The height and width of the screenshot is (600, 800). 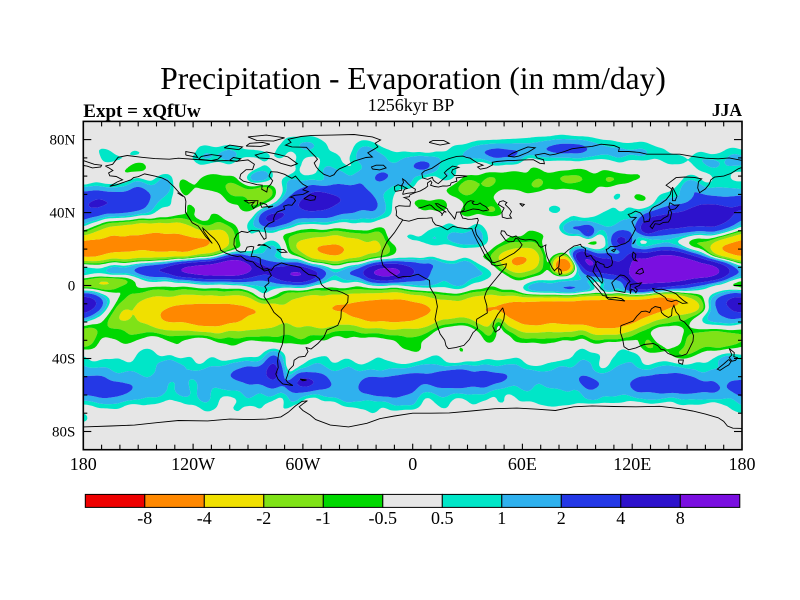 I want to click on svg-text: -2, so click(x=263, y=518).